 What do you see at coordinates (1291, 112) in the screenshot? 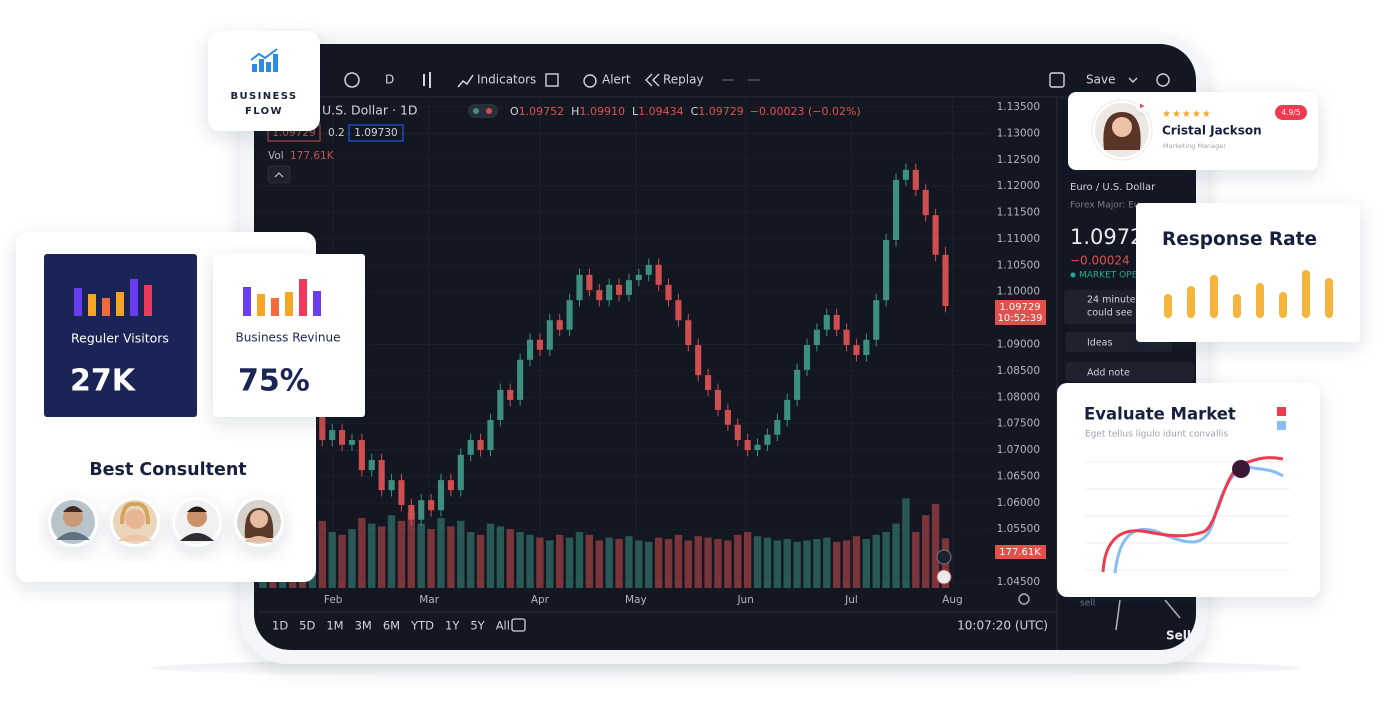
I see `rating-badge` at bounding box center [1291, 112].